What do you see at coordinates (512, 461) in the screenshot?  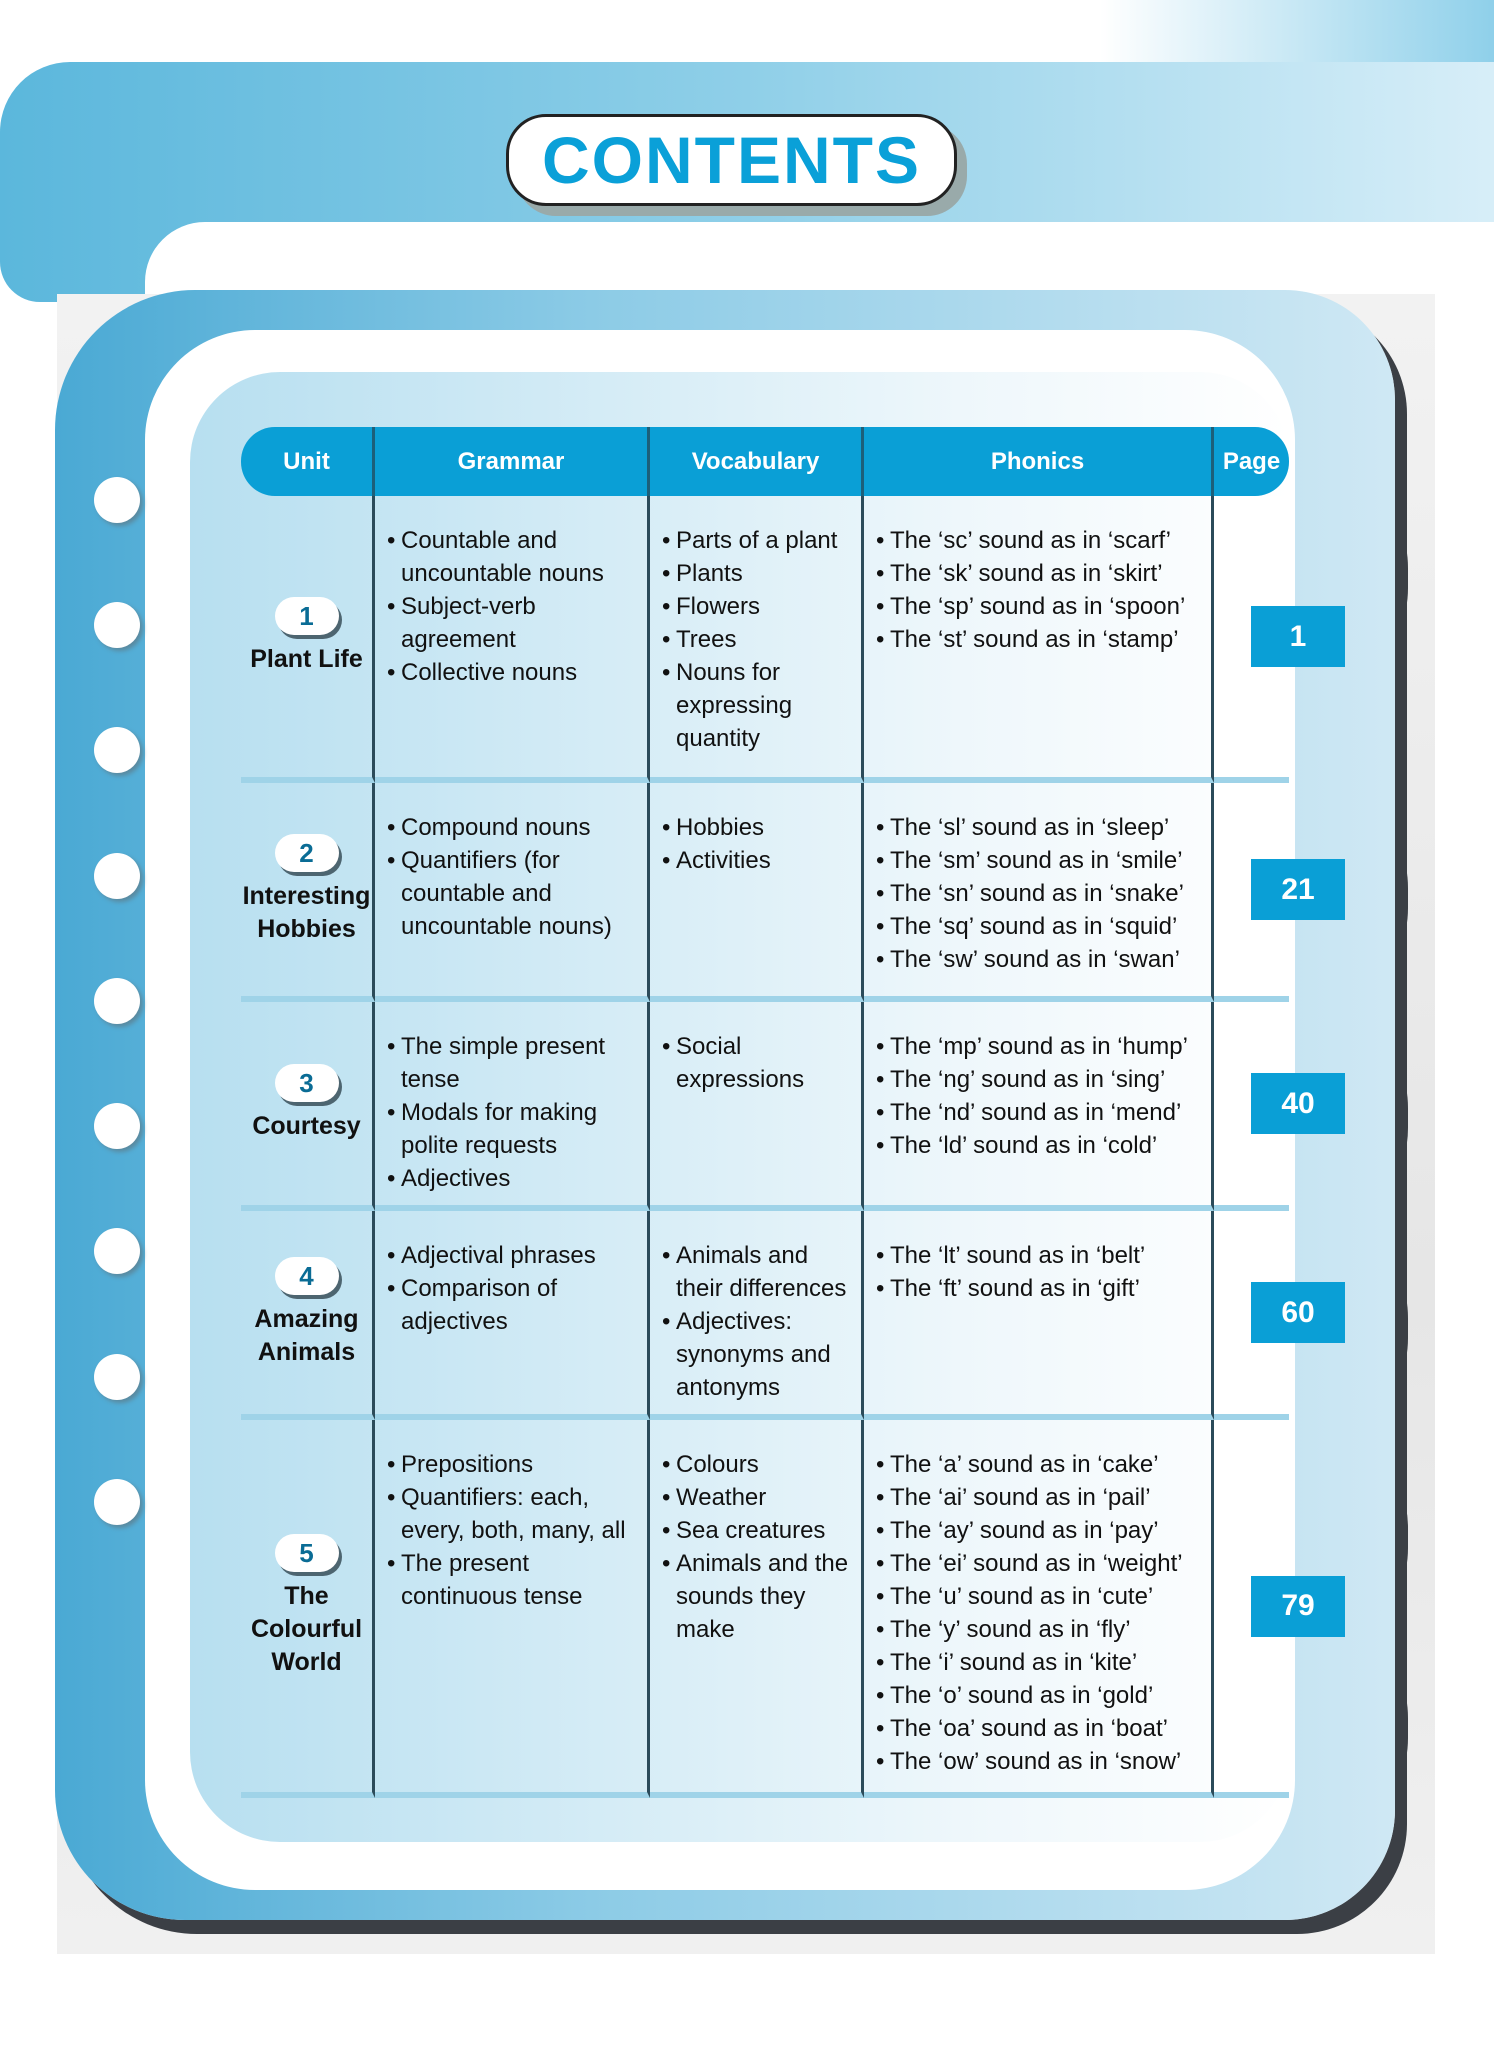 I see `header-grammar: Grammar` at bounding box center [512, 461].